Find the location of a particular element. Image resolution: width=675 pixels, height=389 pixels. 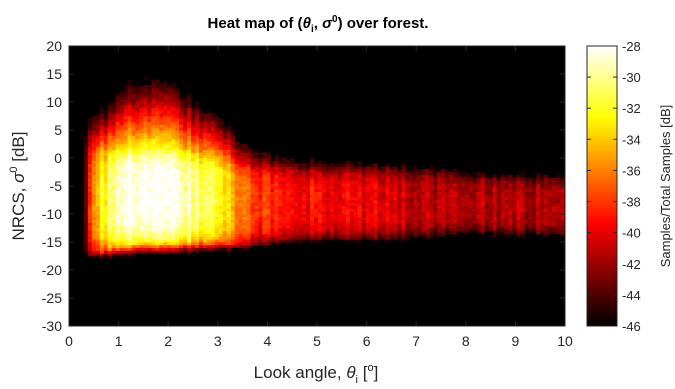

x-tick-label: 3 is located at coordinates (218, 341).